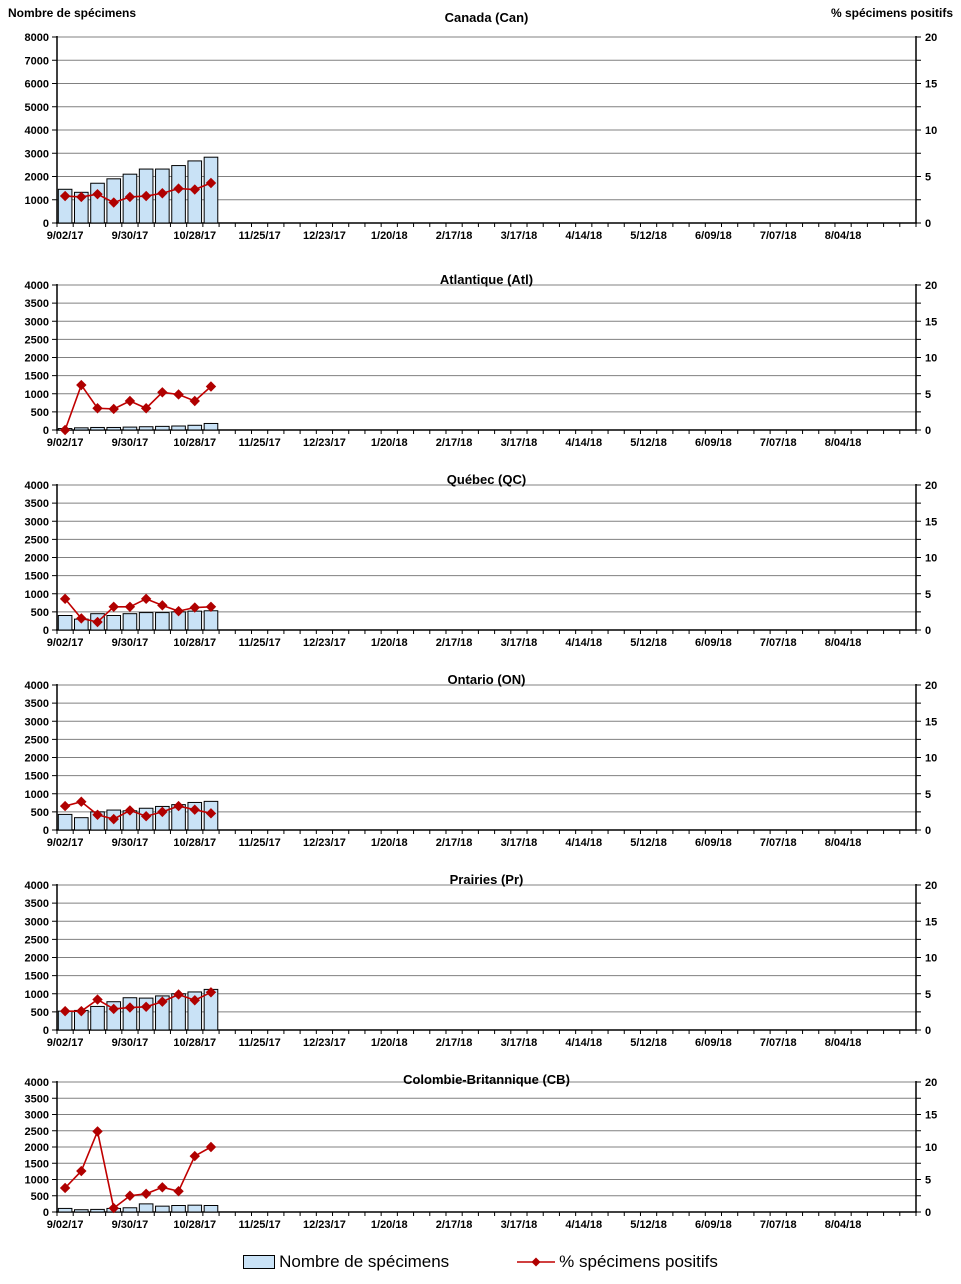 The width and height of the screenshot is (961, 1284). I want to click on x-tick-label: 1/20/18, so click(389, 443).